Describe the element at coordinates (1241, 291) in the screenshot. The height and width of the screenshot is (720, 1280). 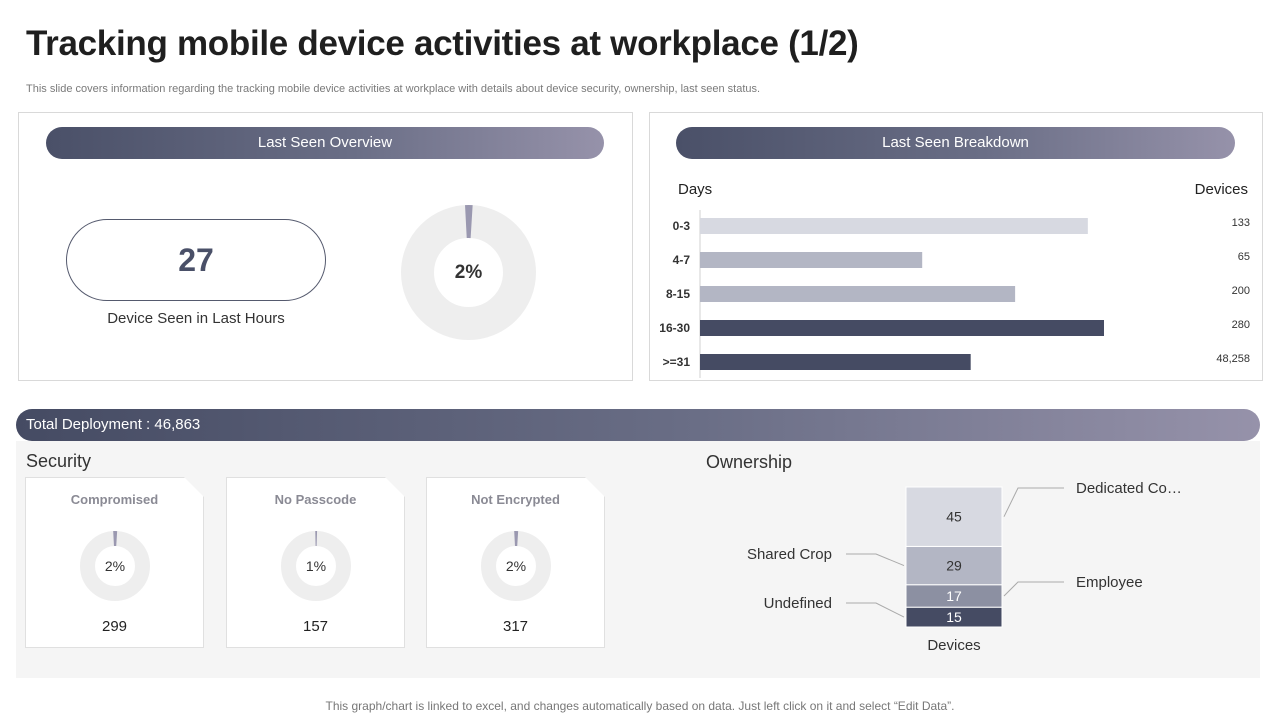
I see `bar-value-label: 200` at that location.